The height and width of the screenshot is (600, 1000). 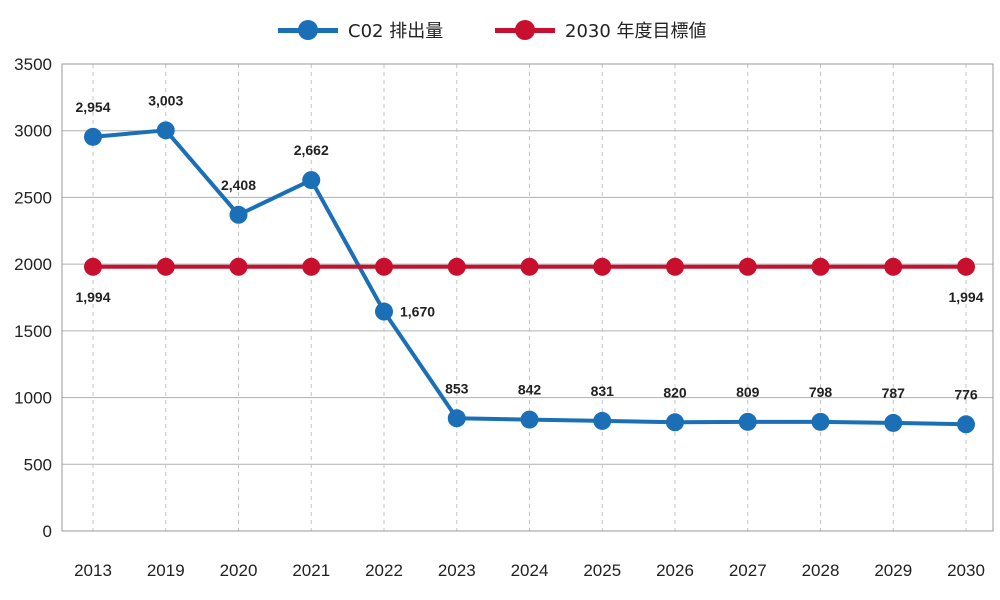 I want to click on x-tick-label: 2022, so click(x=384, y=570).